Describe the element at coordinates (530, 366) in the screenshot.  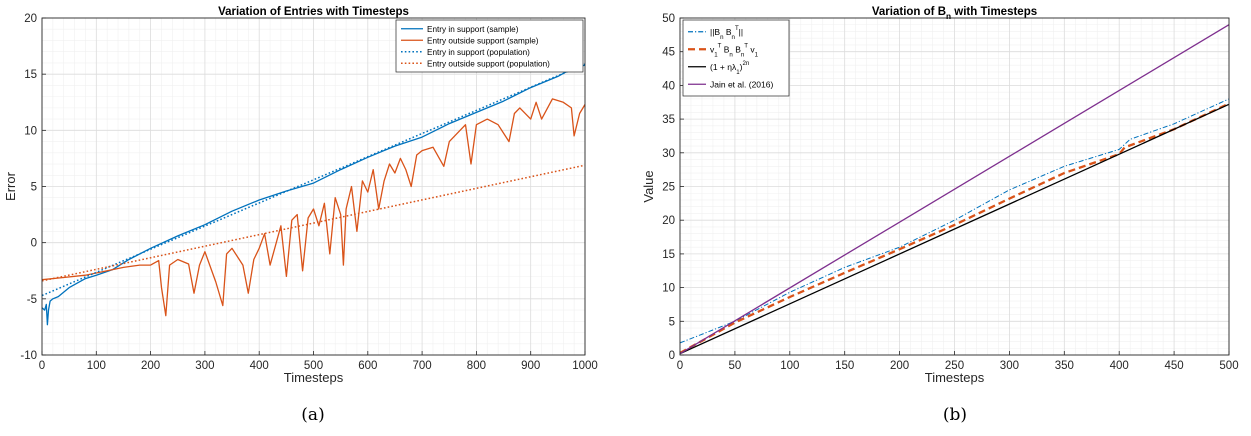
I see `x-tick-label: 900` at that location.